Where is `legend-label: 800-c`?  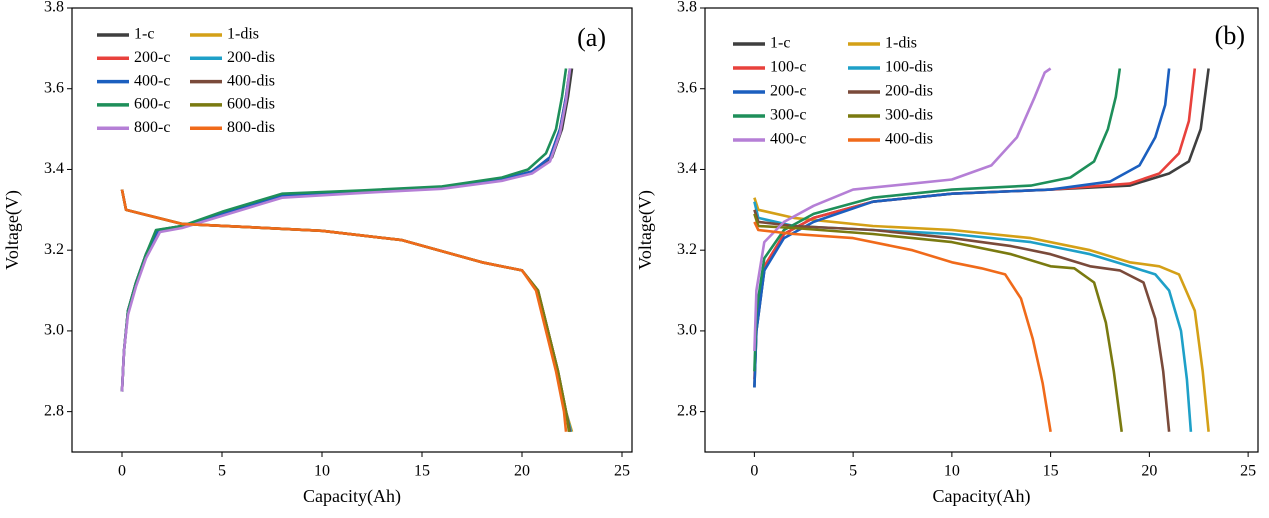
legend-label: 800-c is located at coordinates (152, 127).